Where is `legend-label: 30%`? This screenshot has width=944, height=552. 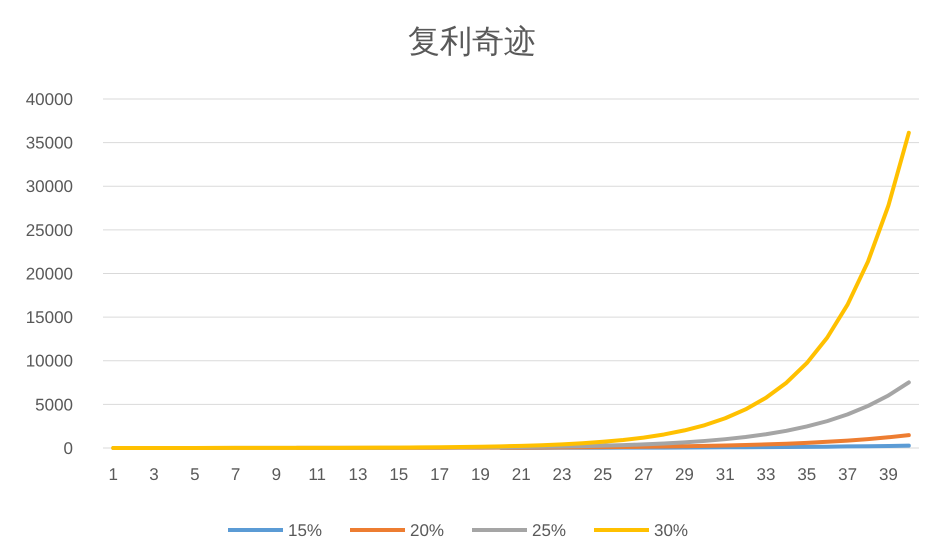
legend-label: 30% is located at coordinates (671, 530).